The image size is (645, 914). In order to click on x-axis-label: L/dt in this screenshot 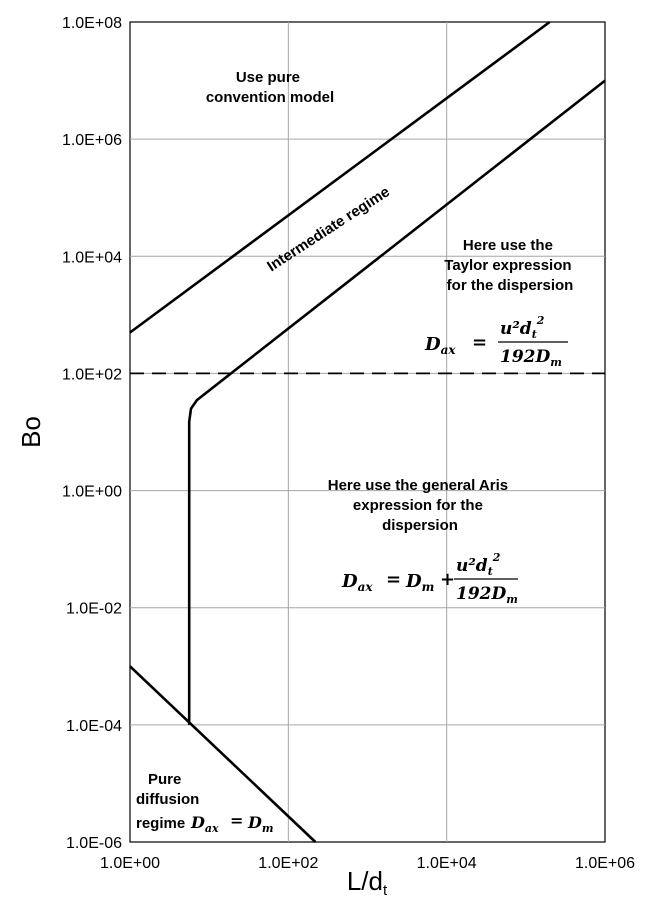, I will do `click(367, 882)`.